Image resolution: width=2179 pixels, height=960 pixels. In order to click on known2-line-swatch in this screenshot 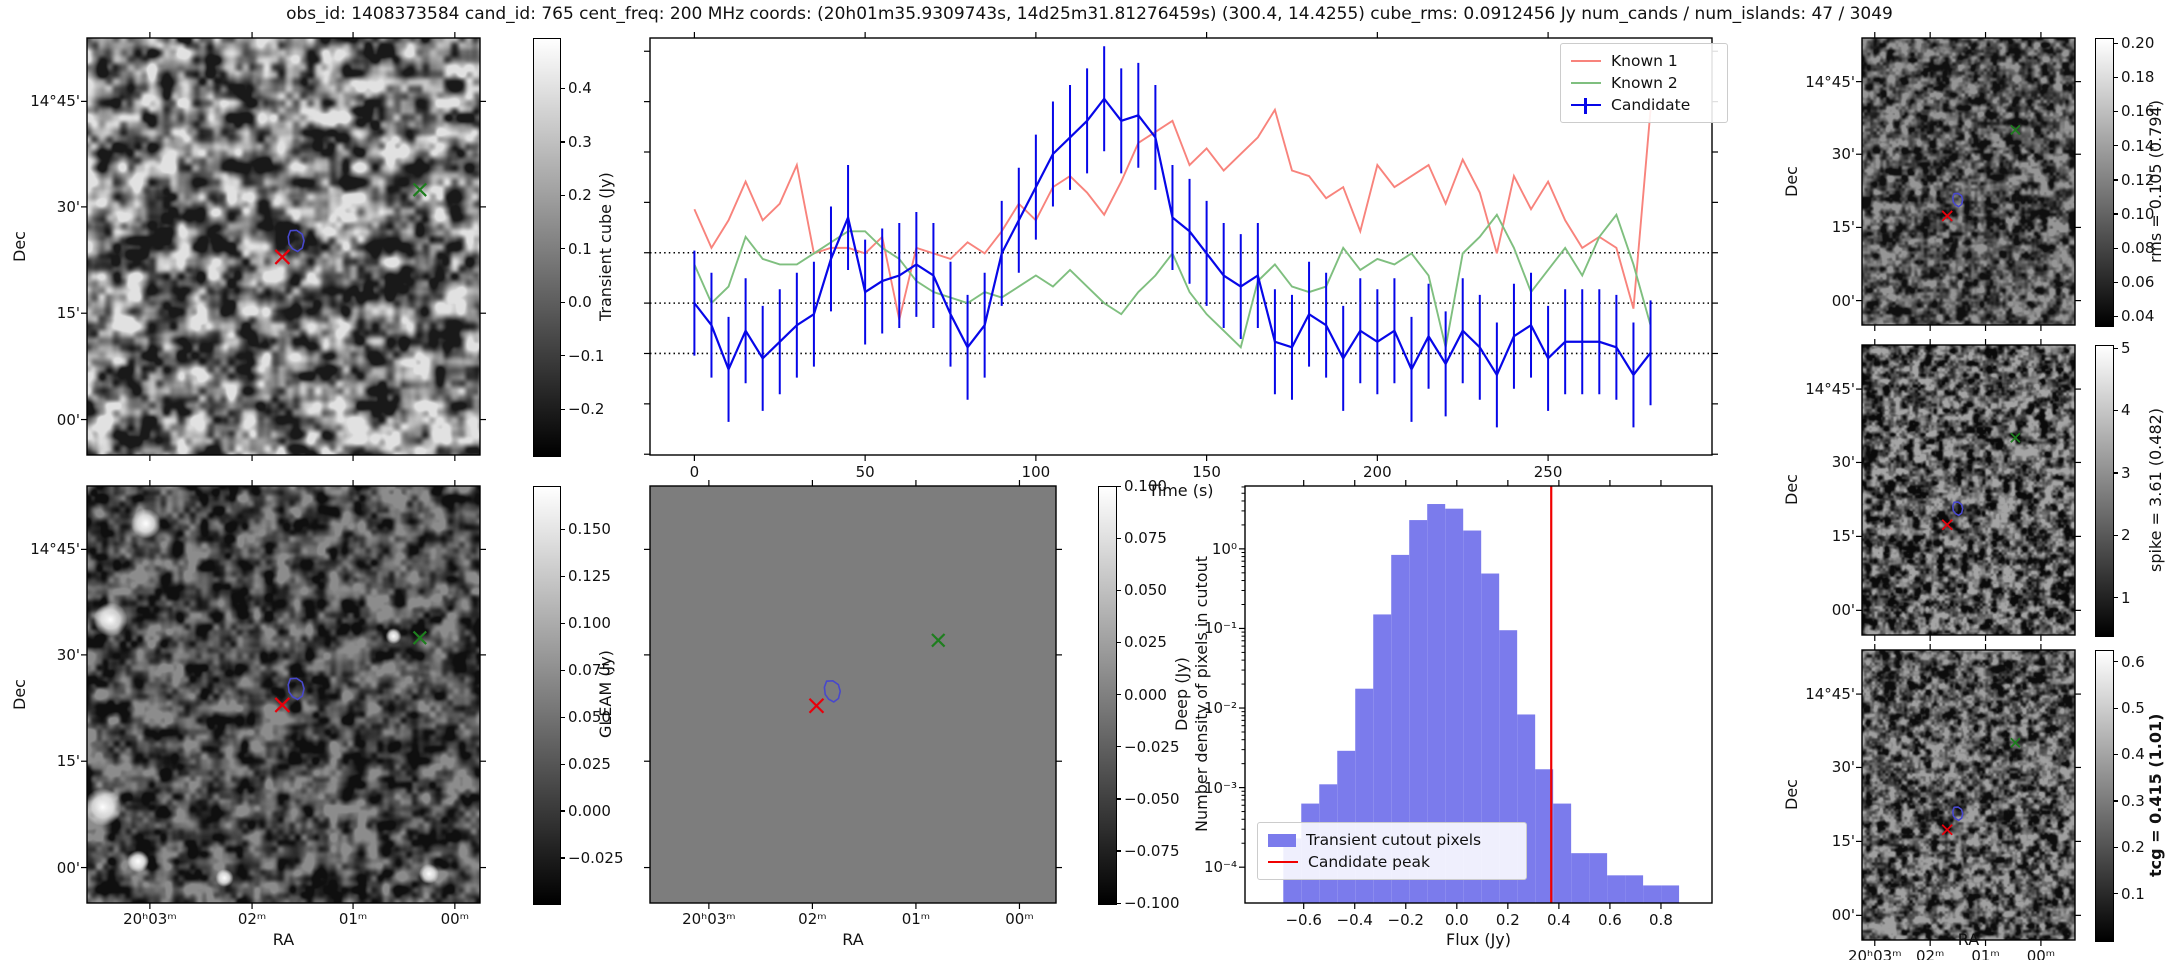, I will do `click(1586, 83)`.